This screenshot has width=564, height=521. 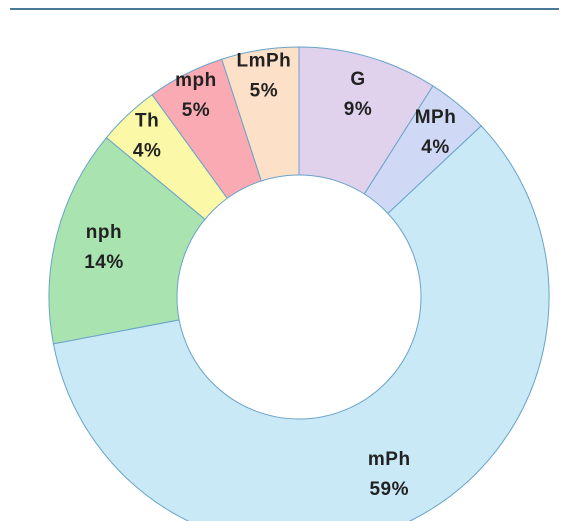 I want to click on slice-label-th: Th, so click(x=147, y=120).